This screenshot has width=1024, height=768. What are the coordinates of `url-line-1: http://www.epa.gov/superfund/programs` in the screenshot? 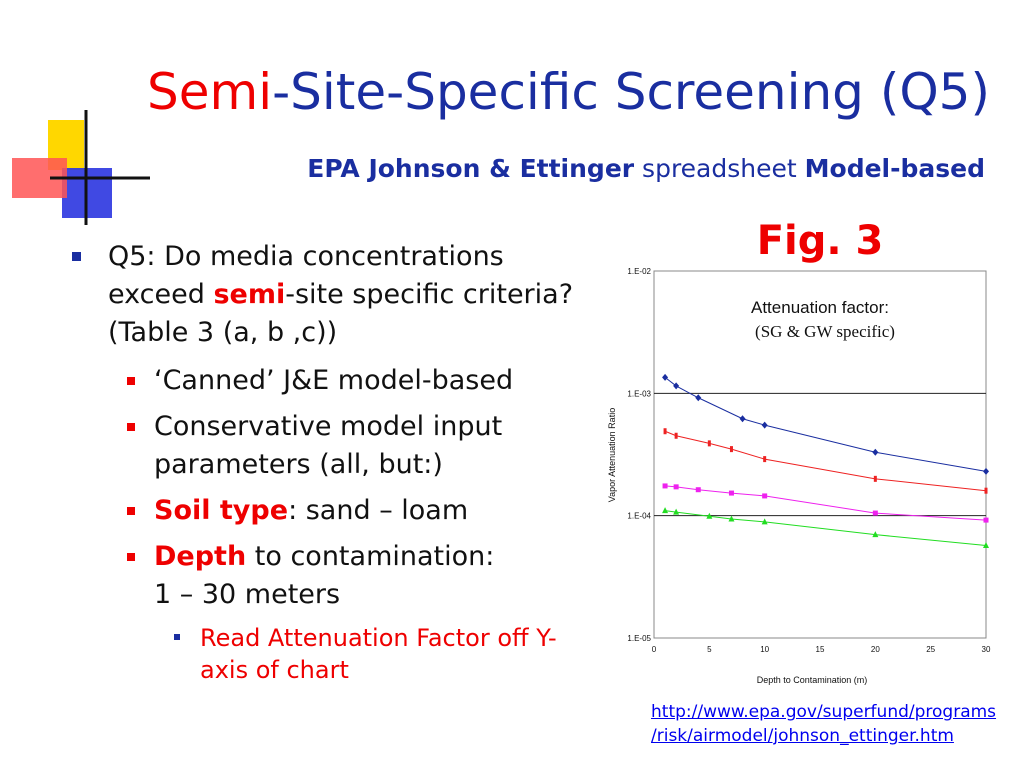 It's located at (824, 712).